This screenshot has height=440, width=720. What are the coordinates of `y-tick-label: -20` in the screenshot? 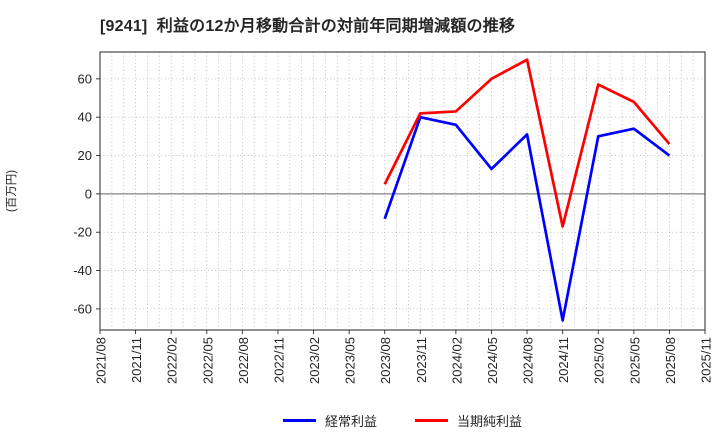 It's located at (82, 232).